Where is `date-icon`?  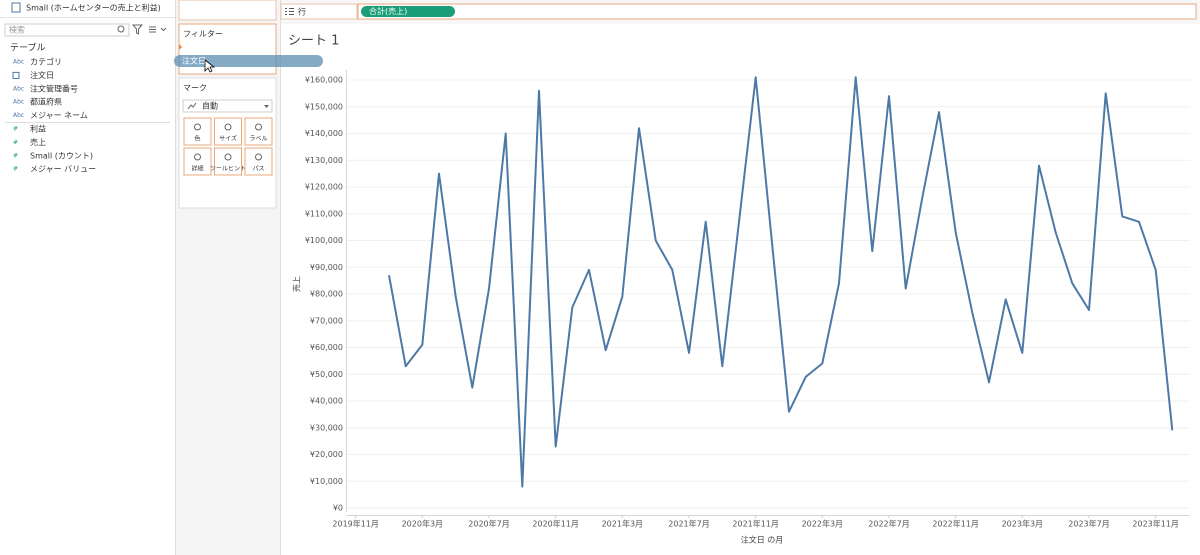
date-icon is located at coordinates (16, 75).